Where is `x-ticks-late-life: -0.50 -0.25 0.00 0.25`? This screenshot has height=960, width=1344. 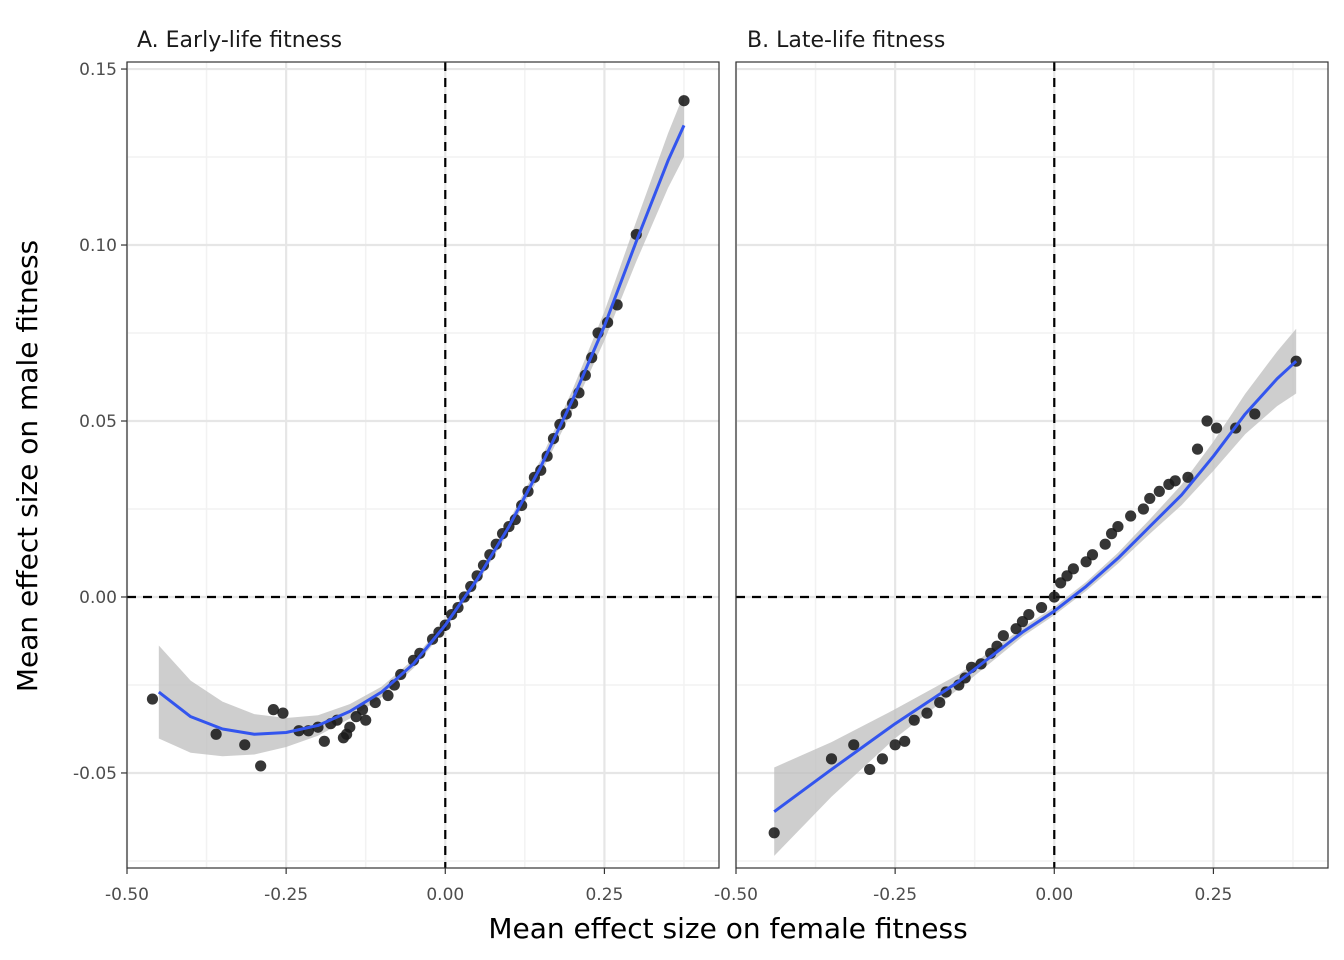 x-ticks-late-life: -0.50 -0.25 0.00 0.25 is located at coordinates (973, 886).